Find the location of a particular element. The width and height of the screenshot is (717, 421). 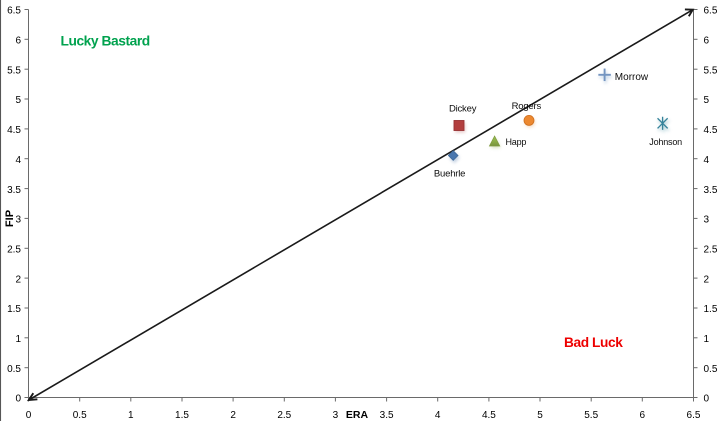

svg-text: ERA is located at coordinates (357, 415).